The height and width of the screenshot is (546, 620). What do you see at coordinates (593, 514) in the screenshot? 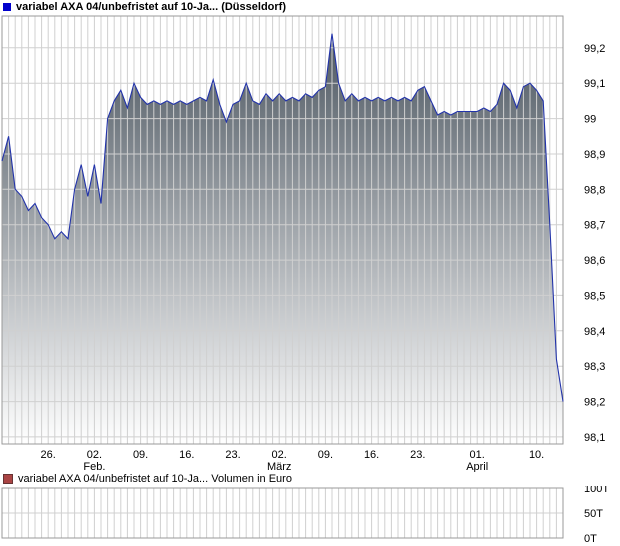
I see `volume-y-tick-label: 50T` at bounding box center [593, 514].